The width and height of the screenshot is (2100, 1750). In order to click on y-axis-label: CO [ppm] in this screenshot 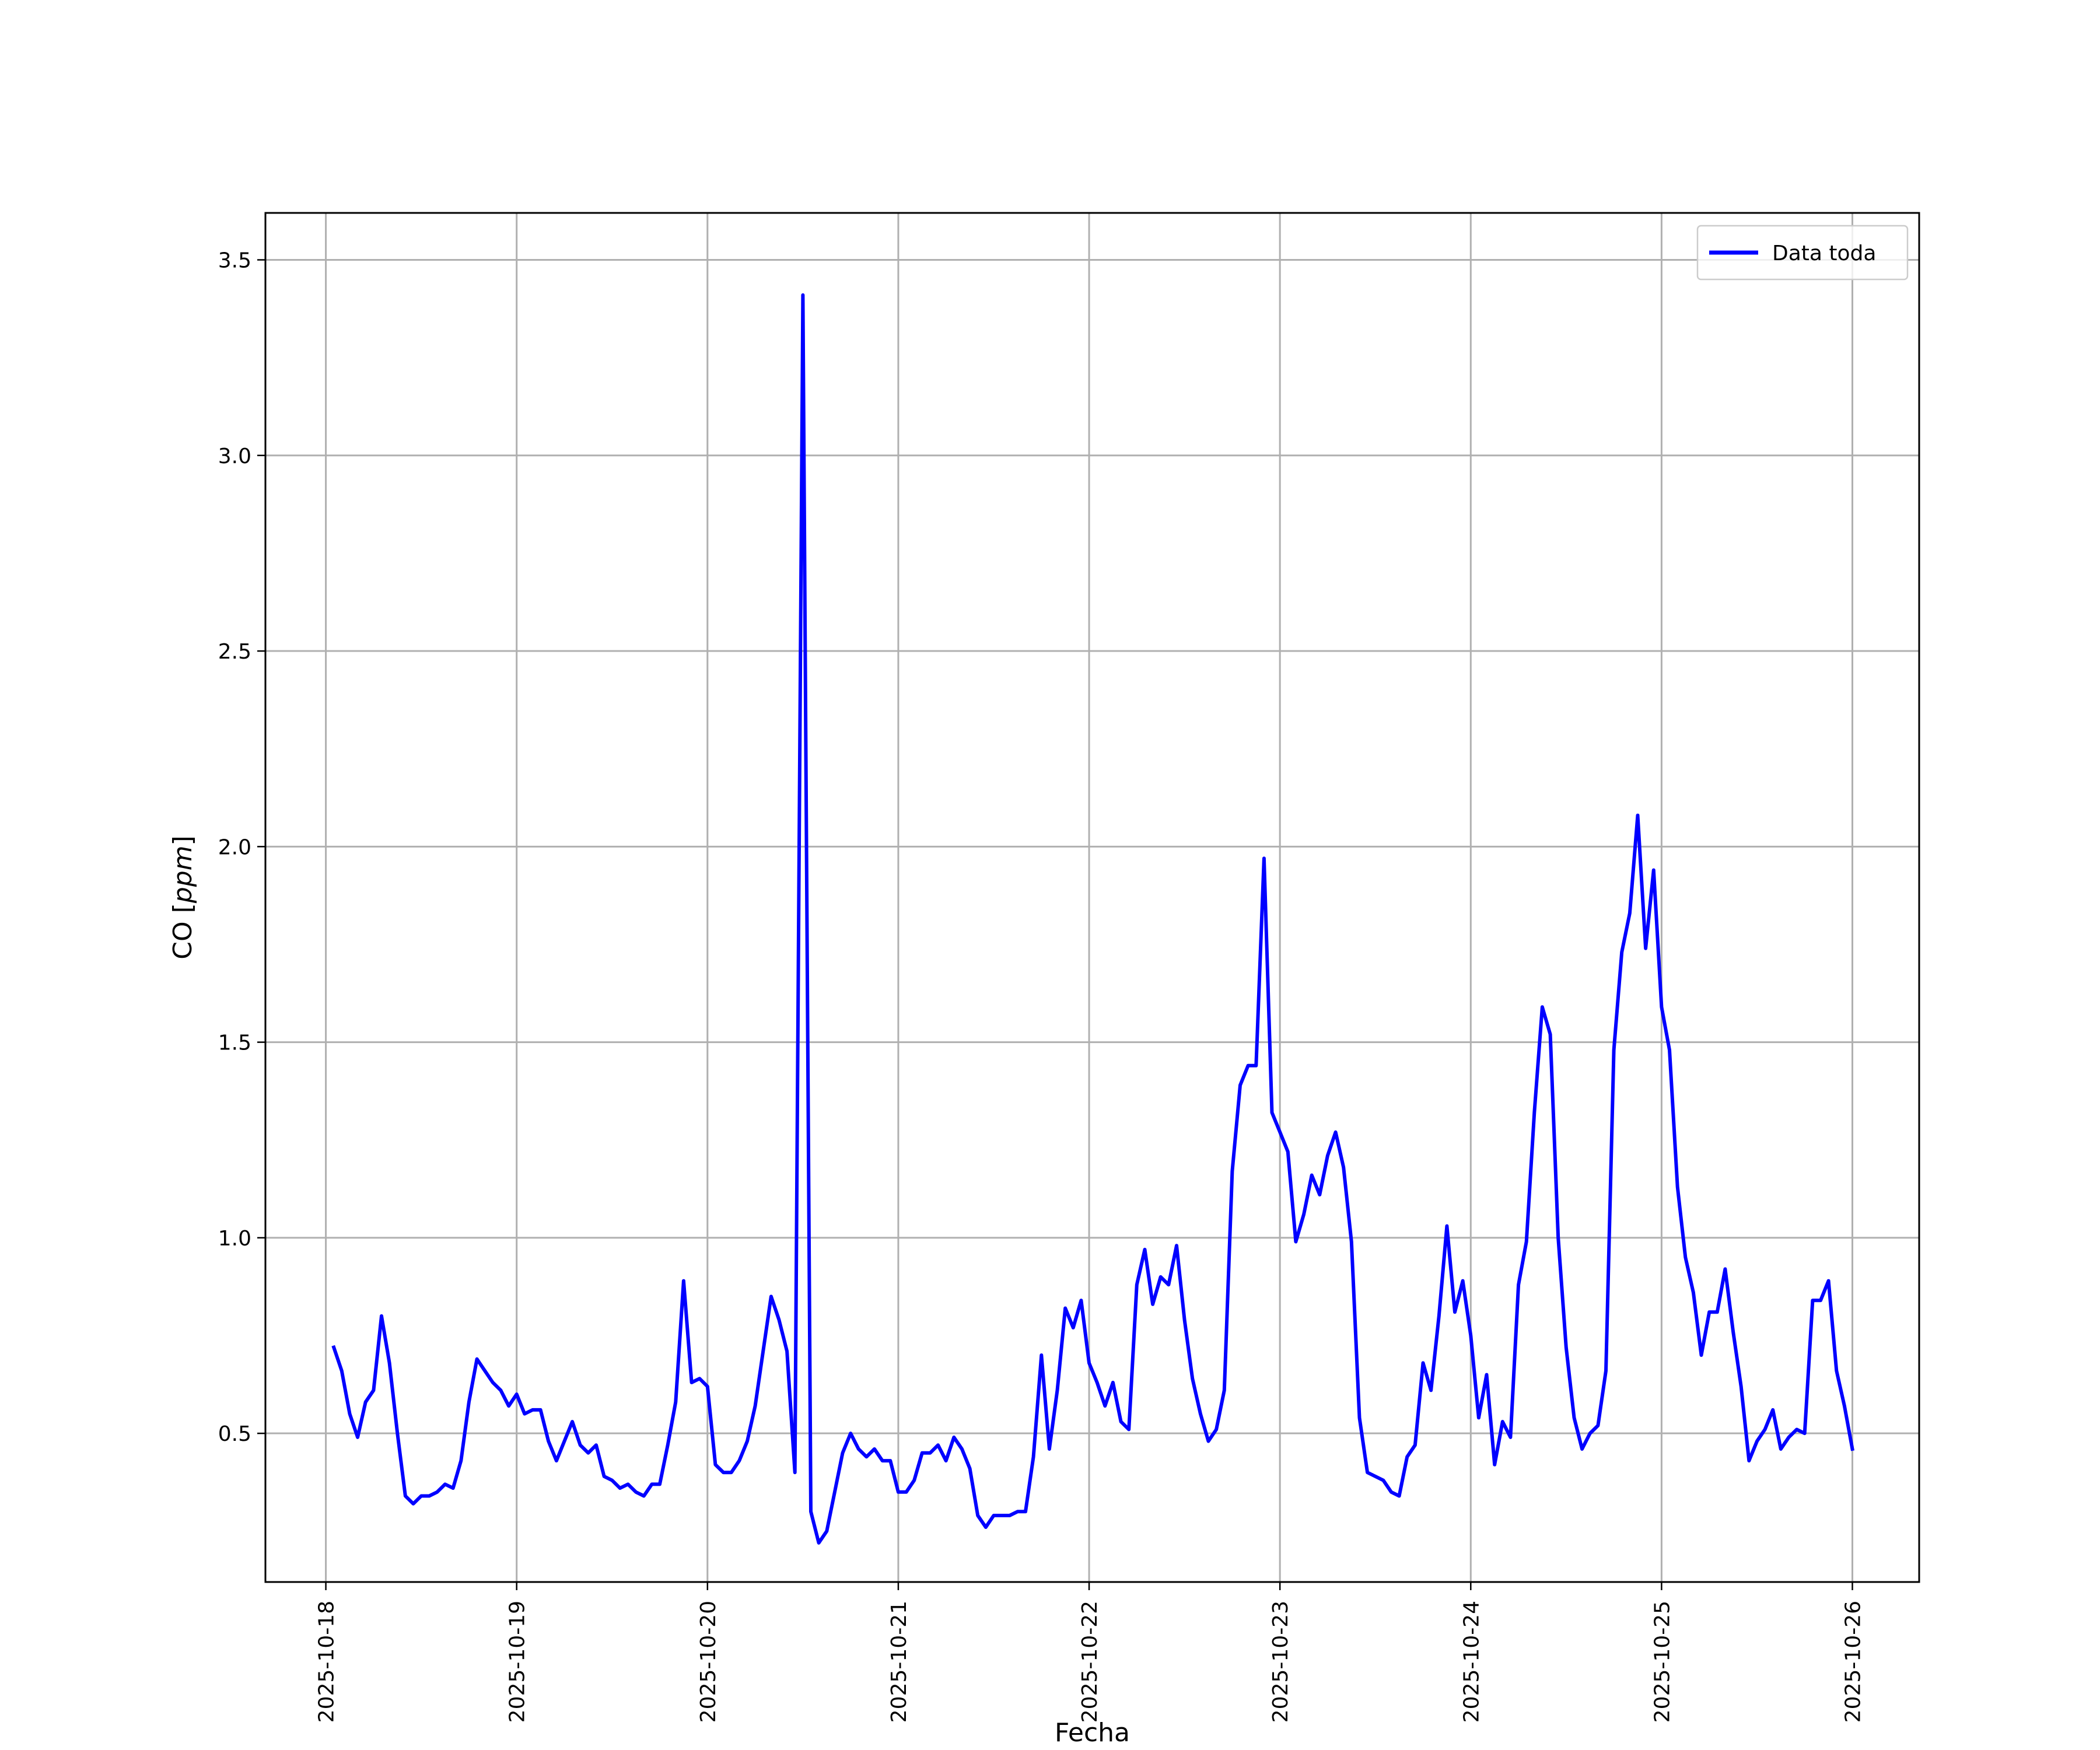, I will do `click(183, 897)`.